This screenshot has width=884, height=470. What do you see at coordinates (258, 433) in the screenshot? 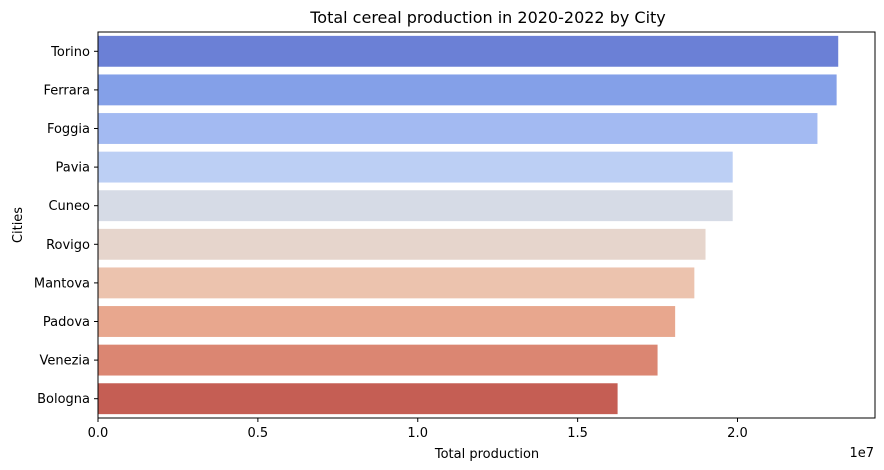
I see `x-tick-label: 0.5` at bounding box center [258, 433].